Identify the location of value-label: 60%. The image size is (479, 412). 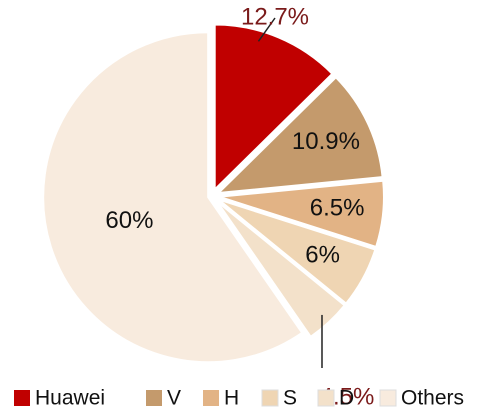
(129, 220).